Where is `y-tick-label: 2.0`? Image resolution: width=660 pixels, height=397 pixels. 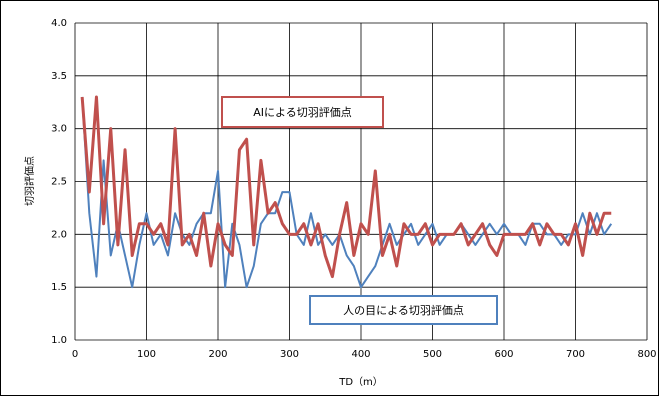 y-tick-label: 2.0 is located at coordinates (59, 234).